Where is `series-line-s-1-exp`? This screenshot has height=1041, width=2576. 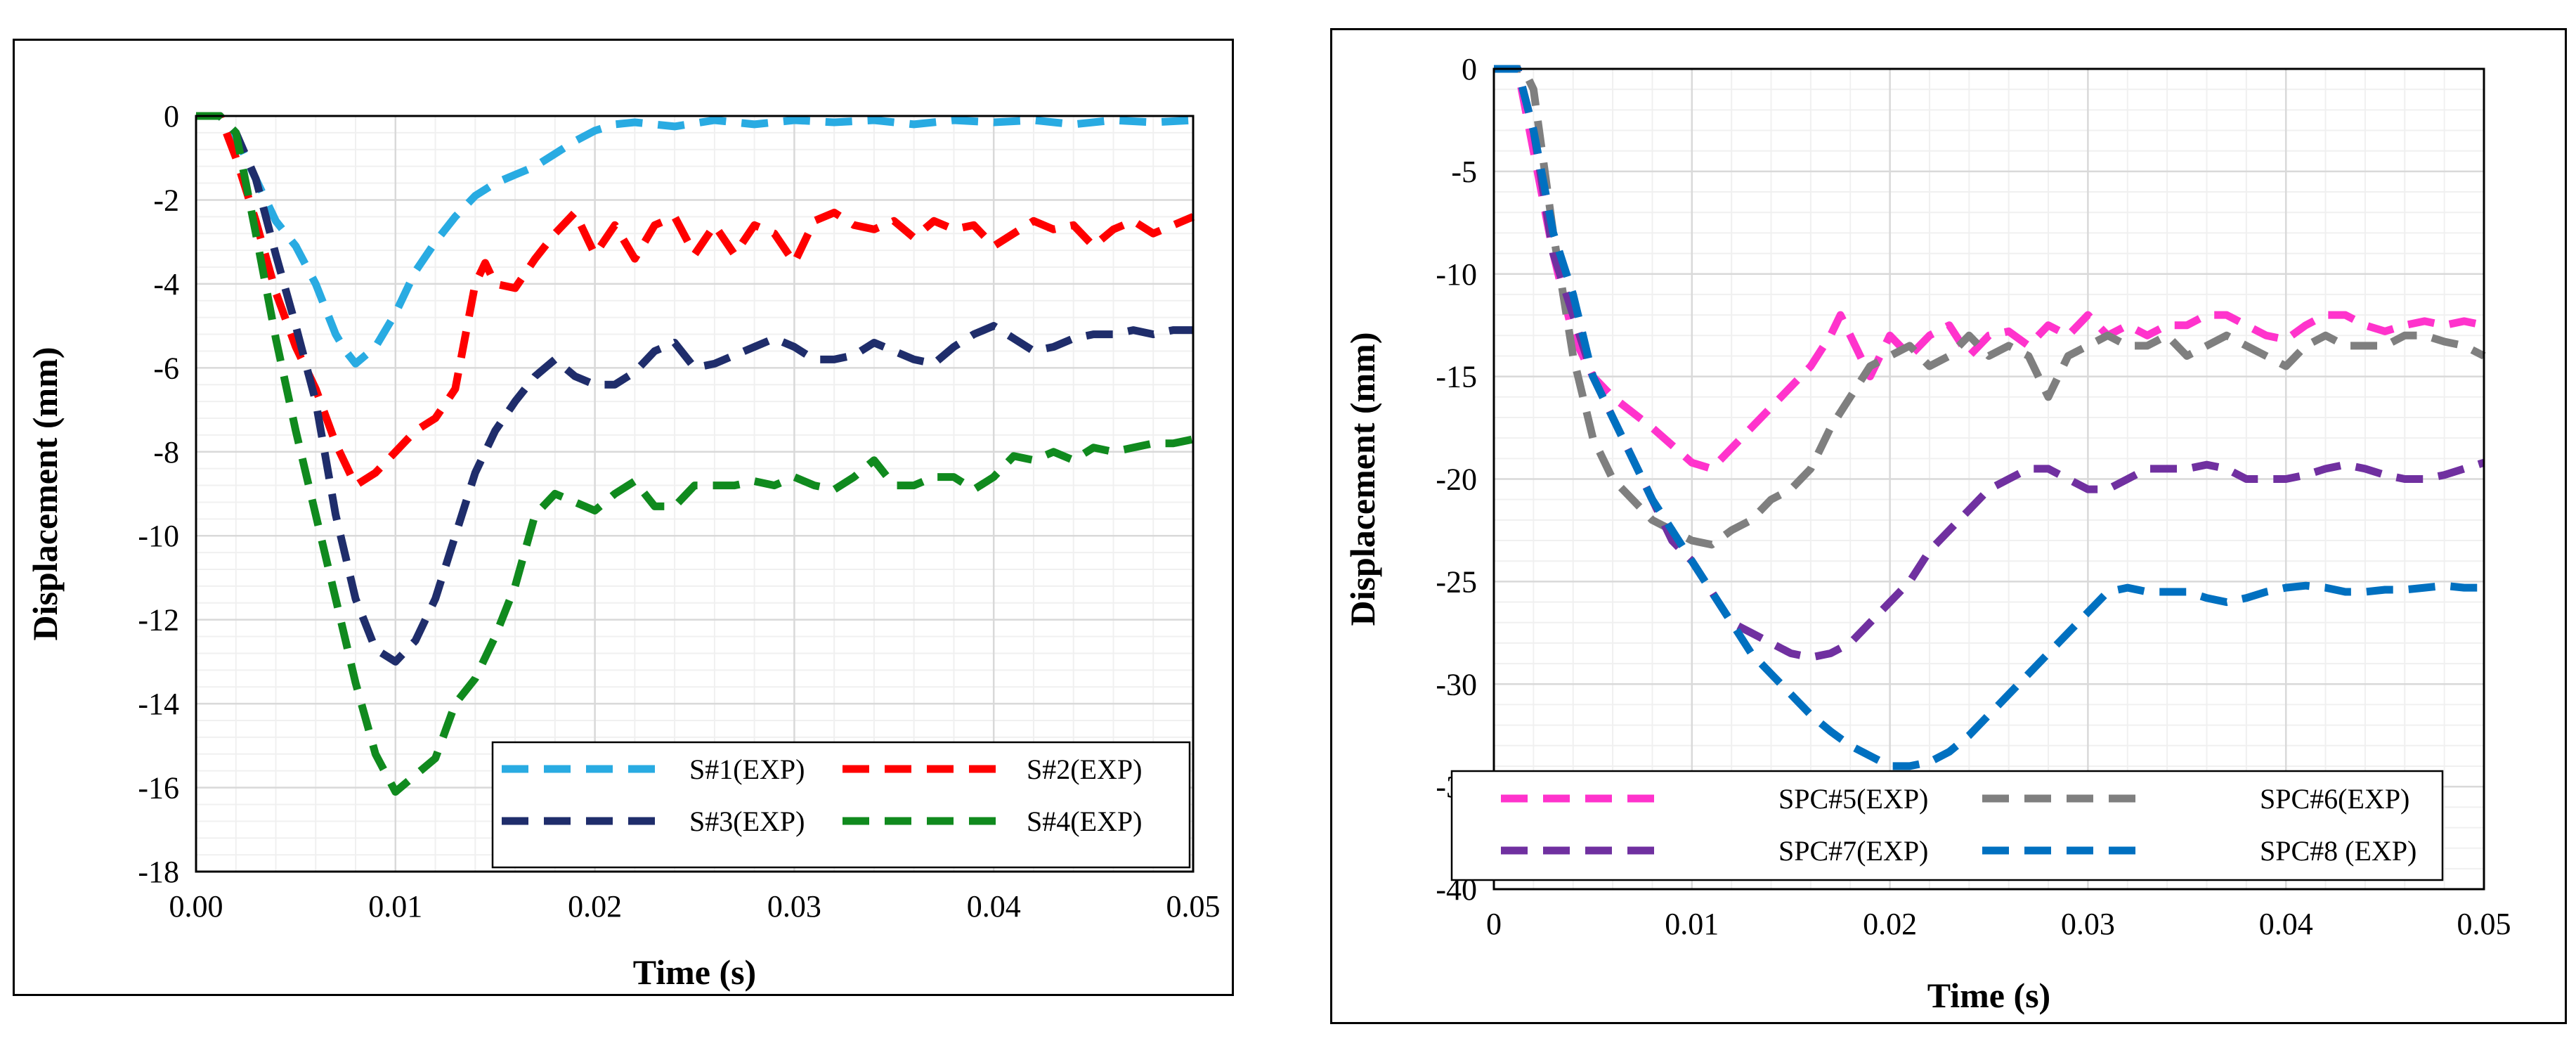
series-line-s-1-exp is located at coordinates (695, 240).